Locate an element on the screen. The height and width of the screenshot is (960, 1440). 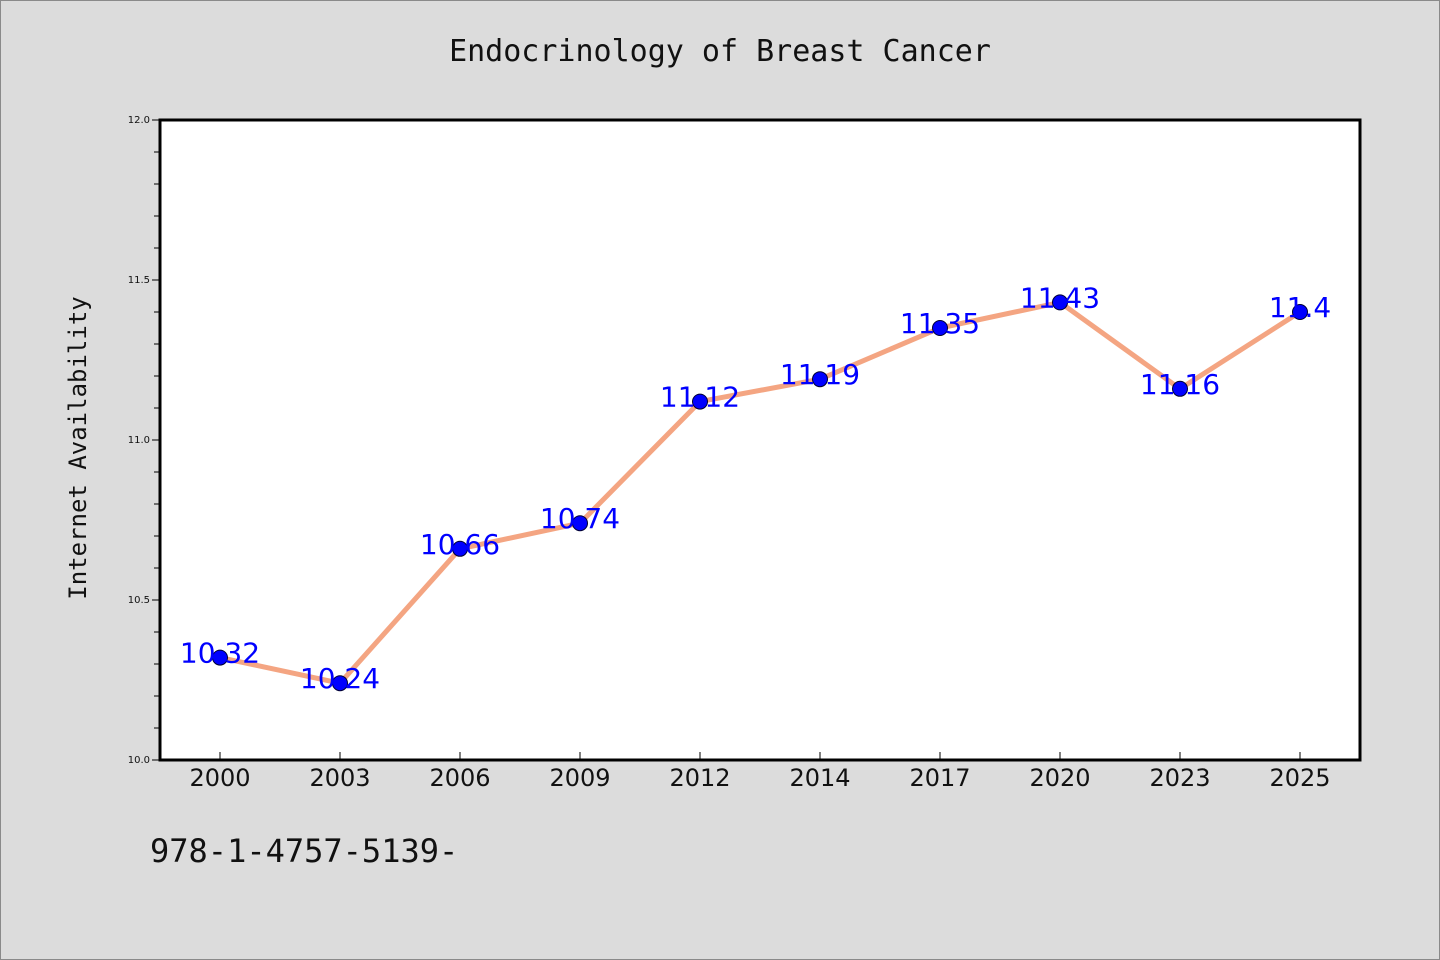
data-label: 10.74 is located at coordinates (580, 518).